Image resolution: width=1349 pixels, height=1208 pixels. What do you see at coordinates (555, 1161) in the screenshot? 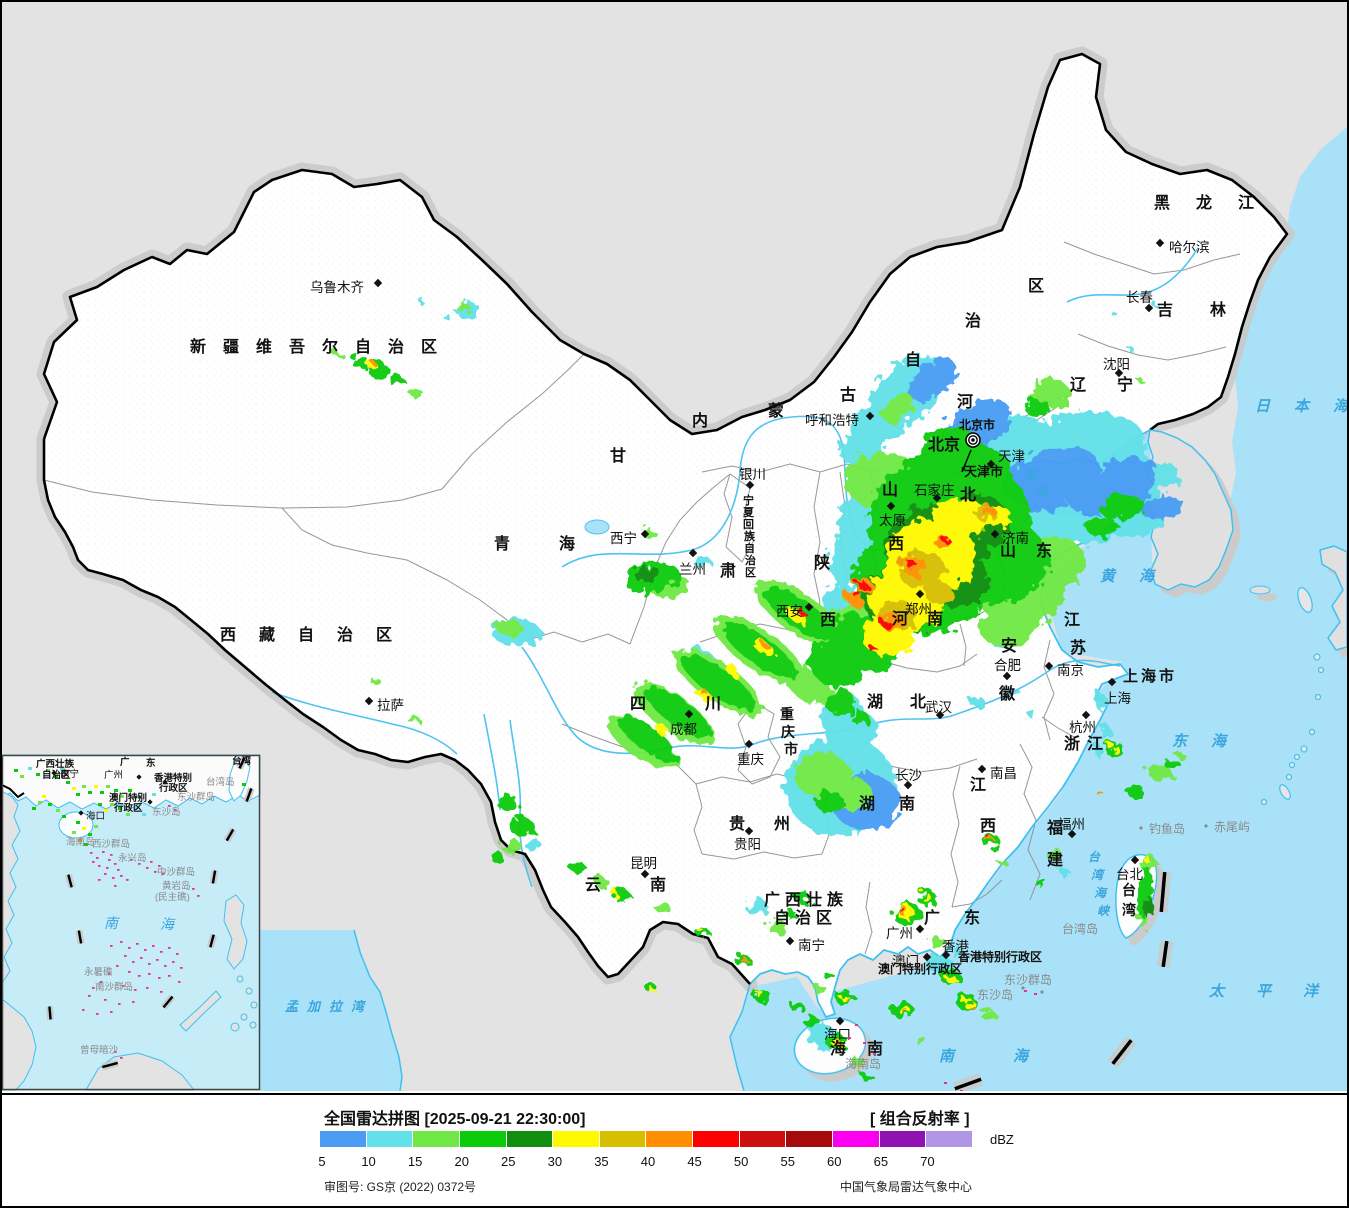
I see `legend-scale-value: 30` at bounding box center [555, 1161].